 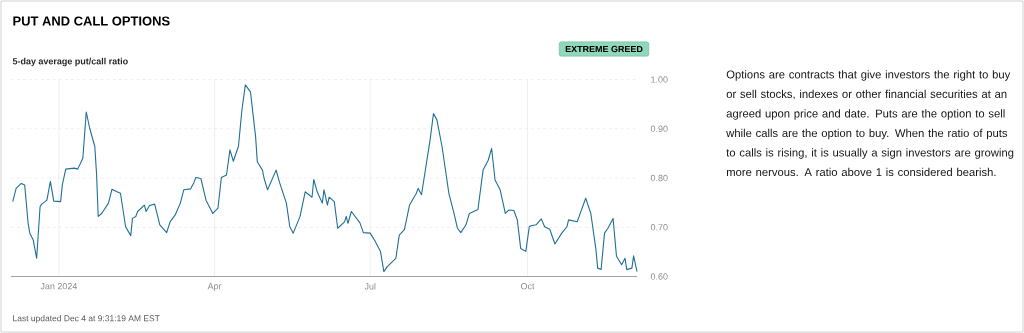 What do you see at coordinates (86, 319) in the screenshot?
I see `text: Last updated Dec 4 at 9:31:19 AM EST` at bounding box center [86, 319].